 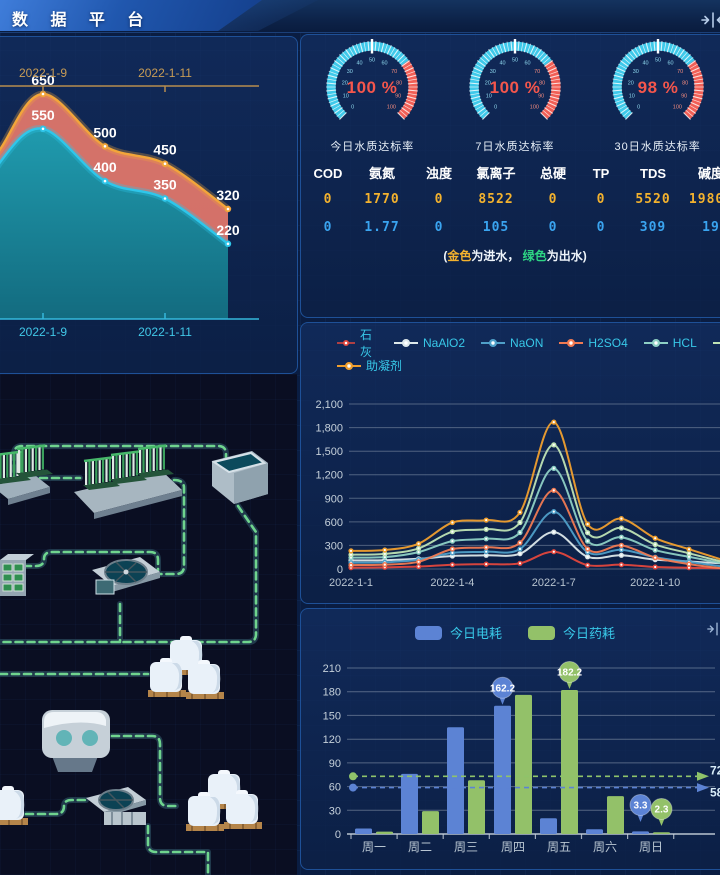 I want to click on table-note: (金色为进水， 绿色为出水), so click(x=510, y=255).